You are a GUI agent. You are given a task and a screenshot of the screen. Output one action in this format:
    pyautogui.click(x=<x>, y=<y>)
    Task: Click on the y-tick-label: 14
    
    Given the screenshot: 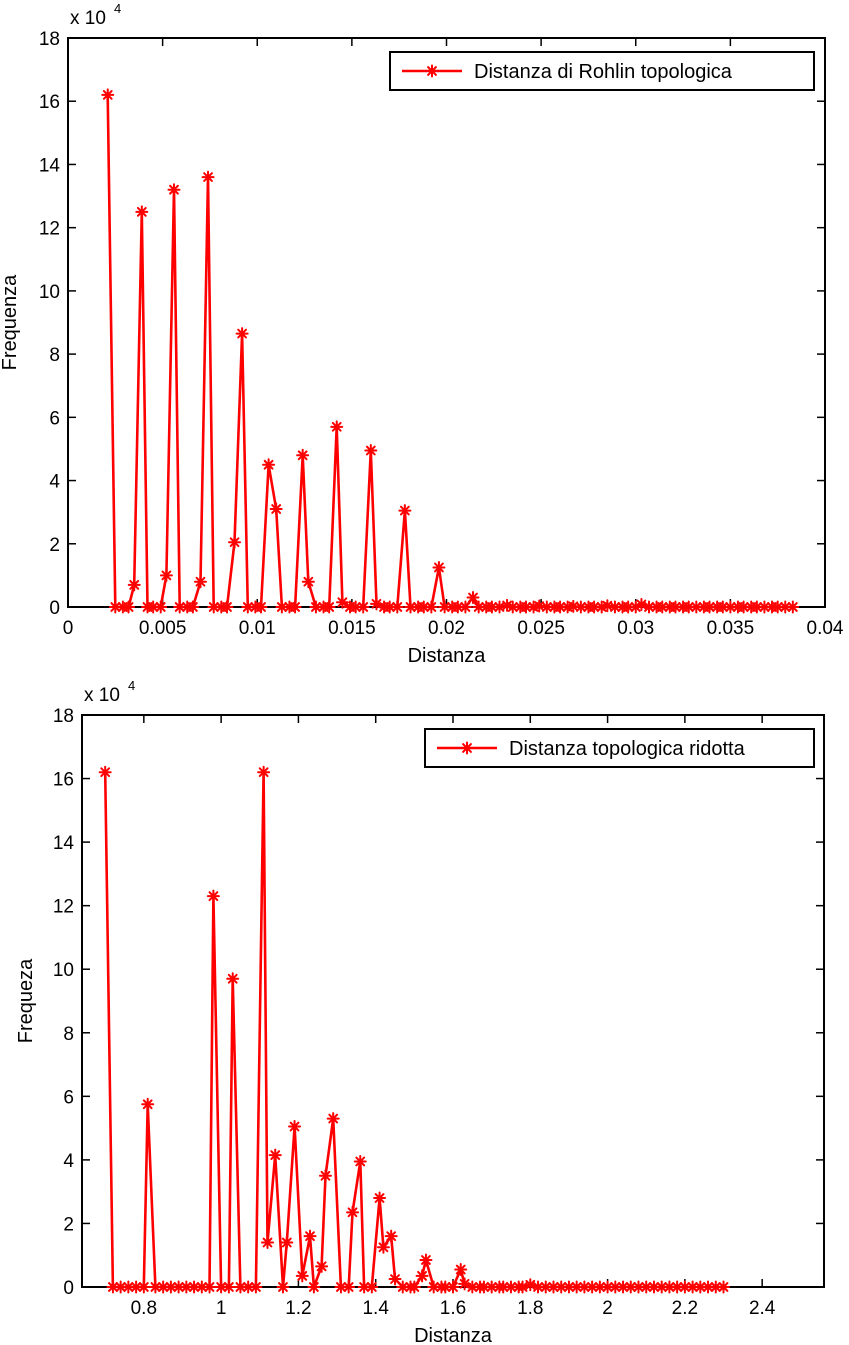 What is the action you would take?
    pyautogui.click(x=50, y=165)
    